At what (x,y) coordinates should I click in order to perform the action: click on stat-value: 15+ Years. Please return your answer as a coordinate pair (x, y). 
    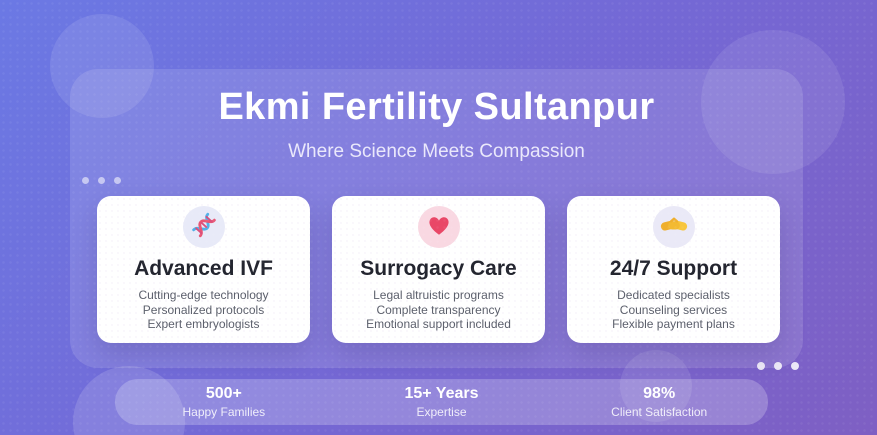
    Looking at the image, I should click on (441, 393).